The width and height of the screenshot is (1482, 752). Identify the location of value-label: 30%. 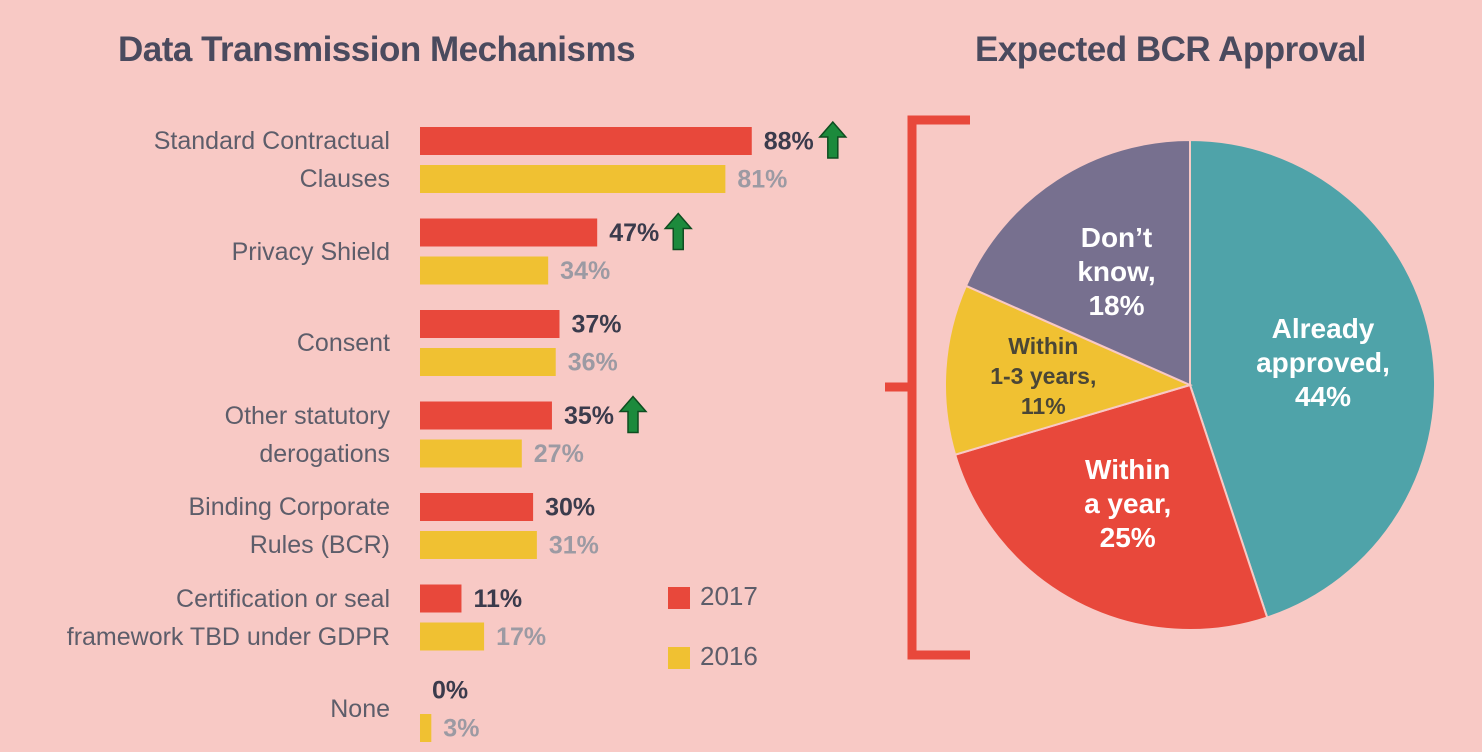
(570, 508).